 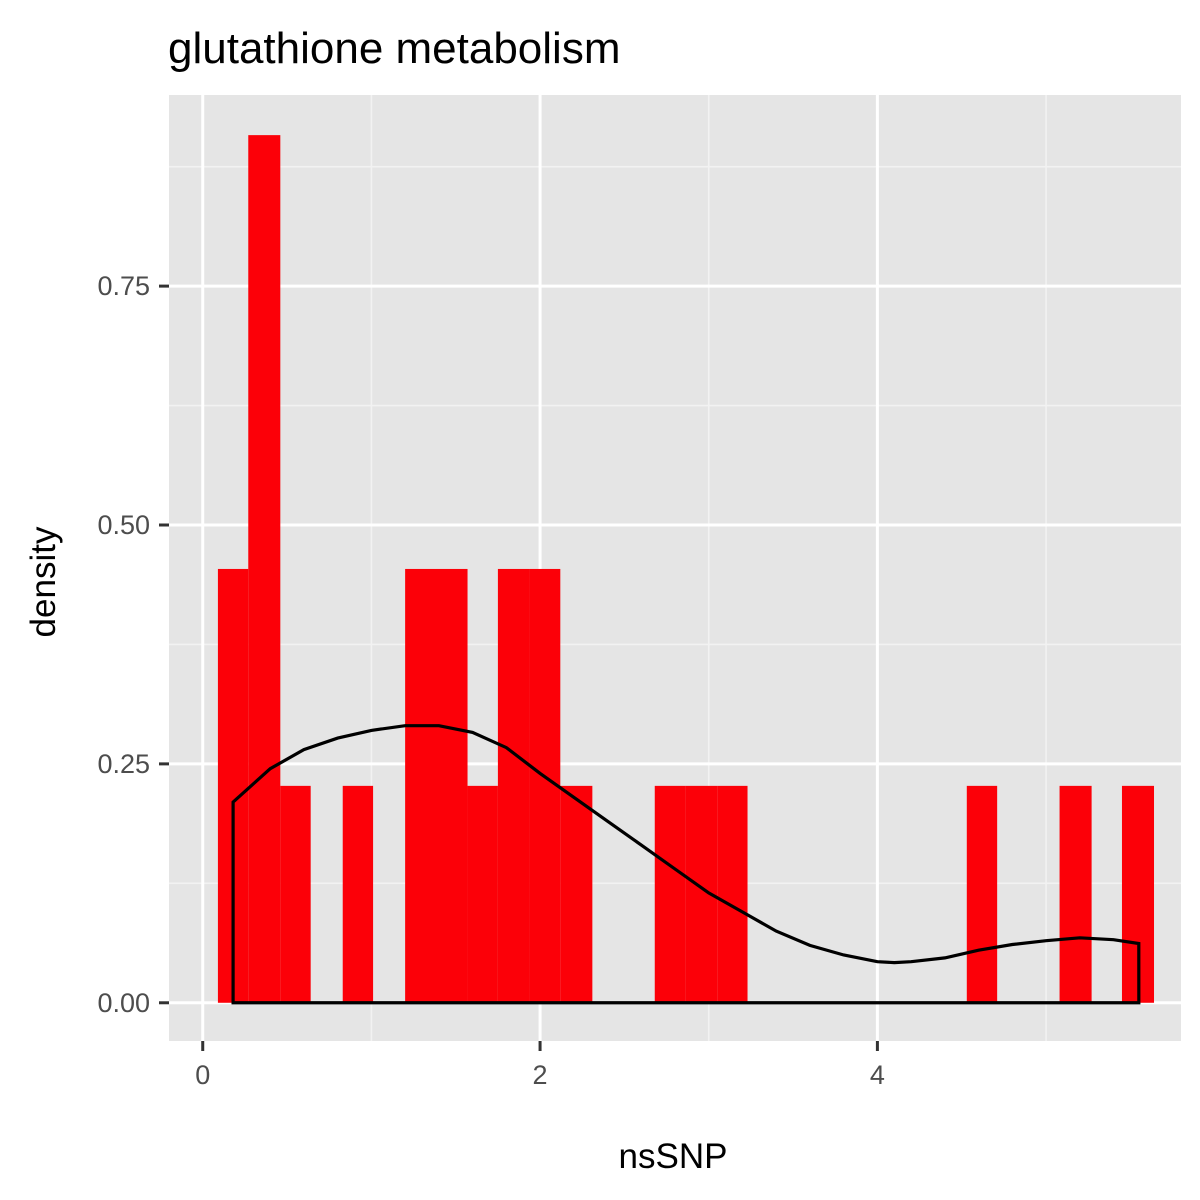 What do you see at coordinates (123, 286) in the screenshot?
I see `y-tick-label: 0.75` at bounding box center [123, 286].